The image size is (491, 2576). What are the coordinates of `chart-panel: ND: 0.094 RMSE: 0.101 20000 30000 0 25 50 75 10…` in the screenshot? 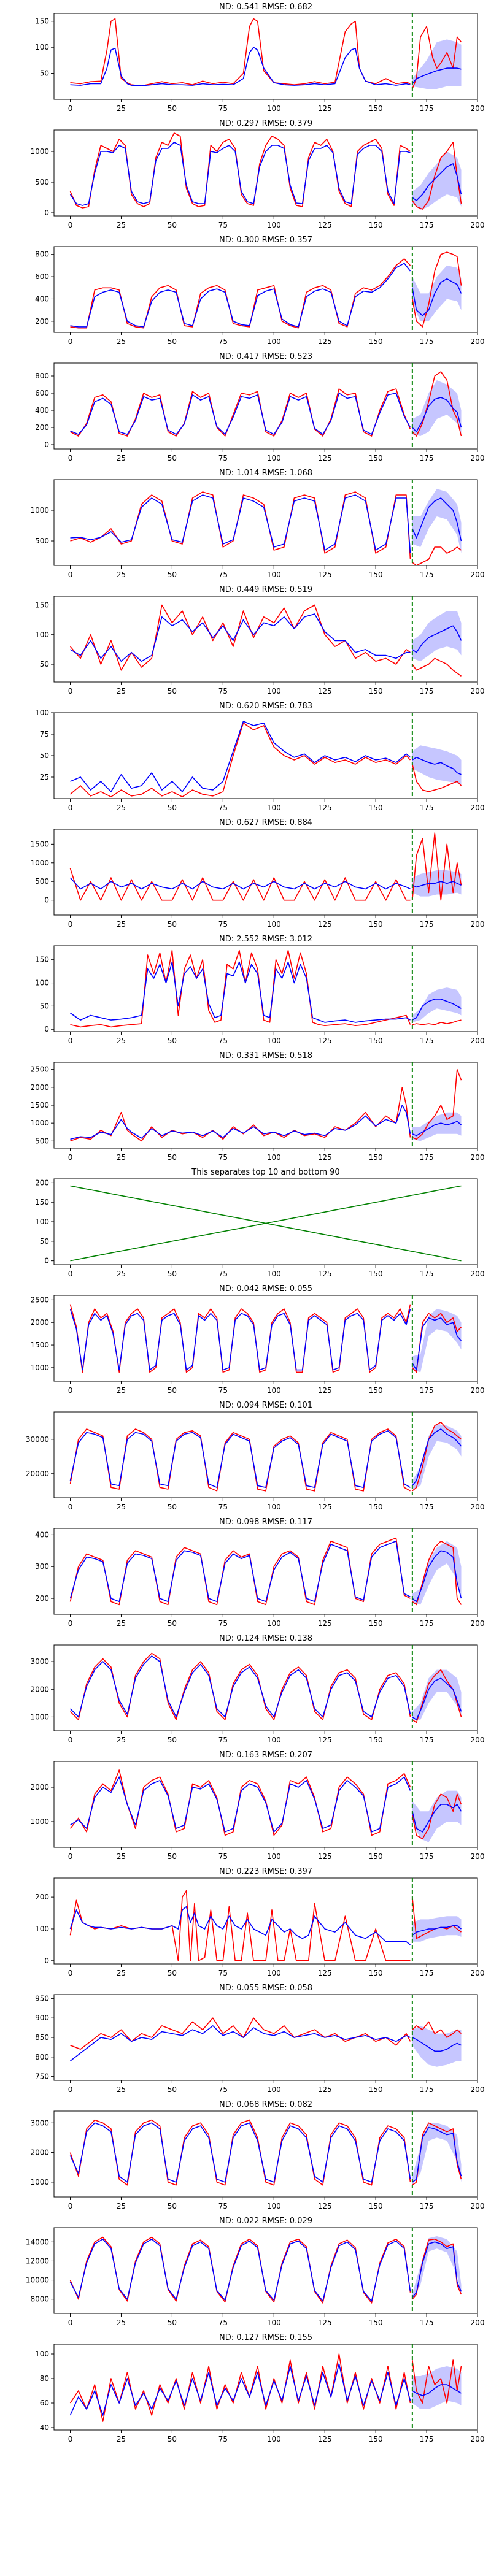 It's located at (256, 1456).